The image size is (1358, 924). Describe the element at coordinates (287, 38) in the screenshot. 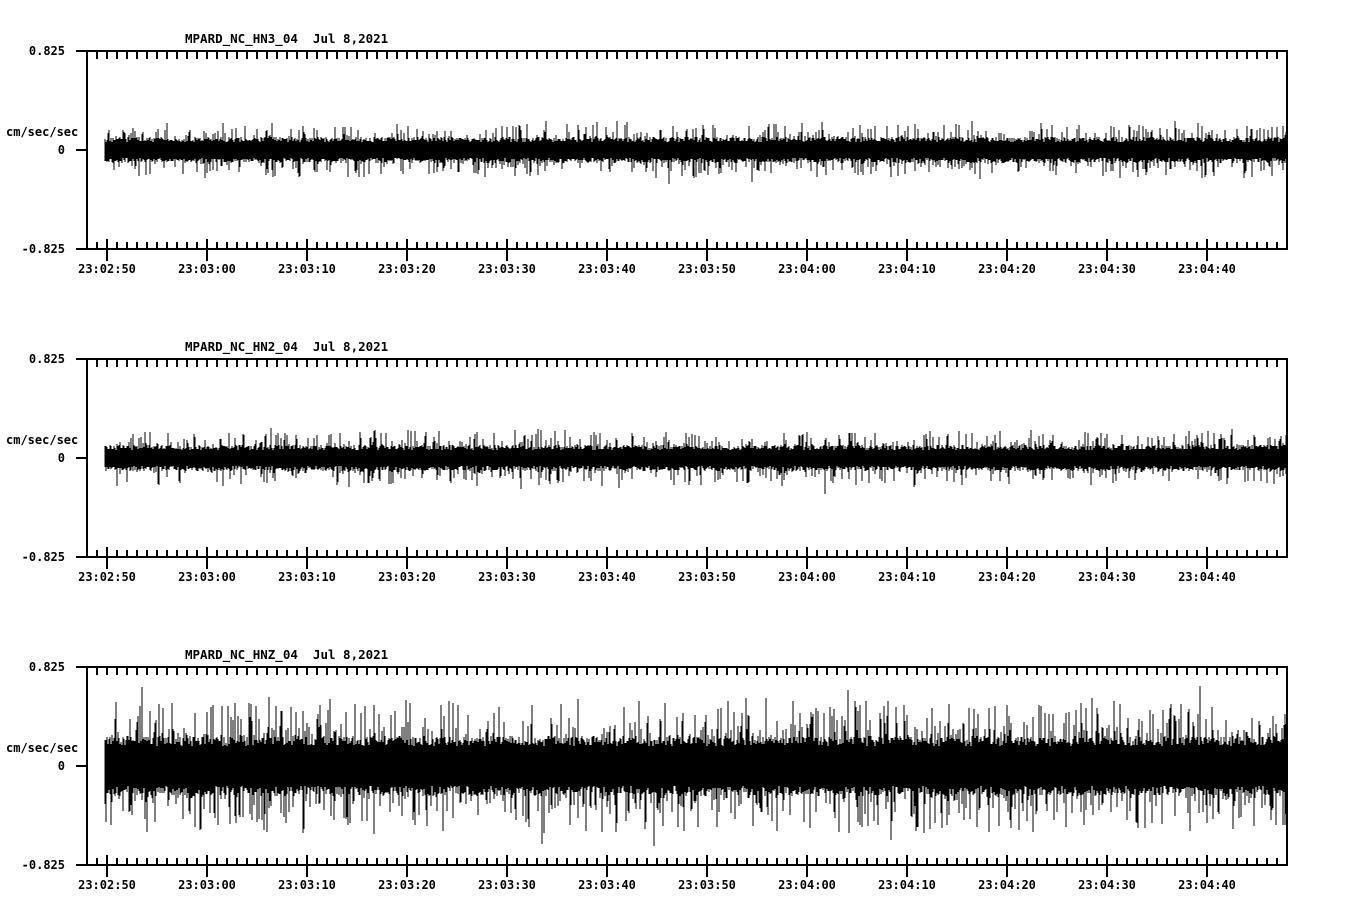

I see `panel-title: MPARD_NC_HN3_04 Jul 8,2021` at that location.